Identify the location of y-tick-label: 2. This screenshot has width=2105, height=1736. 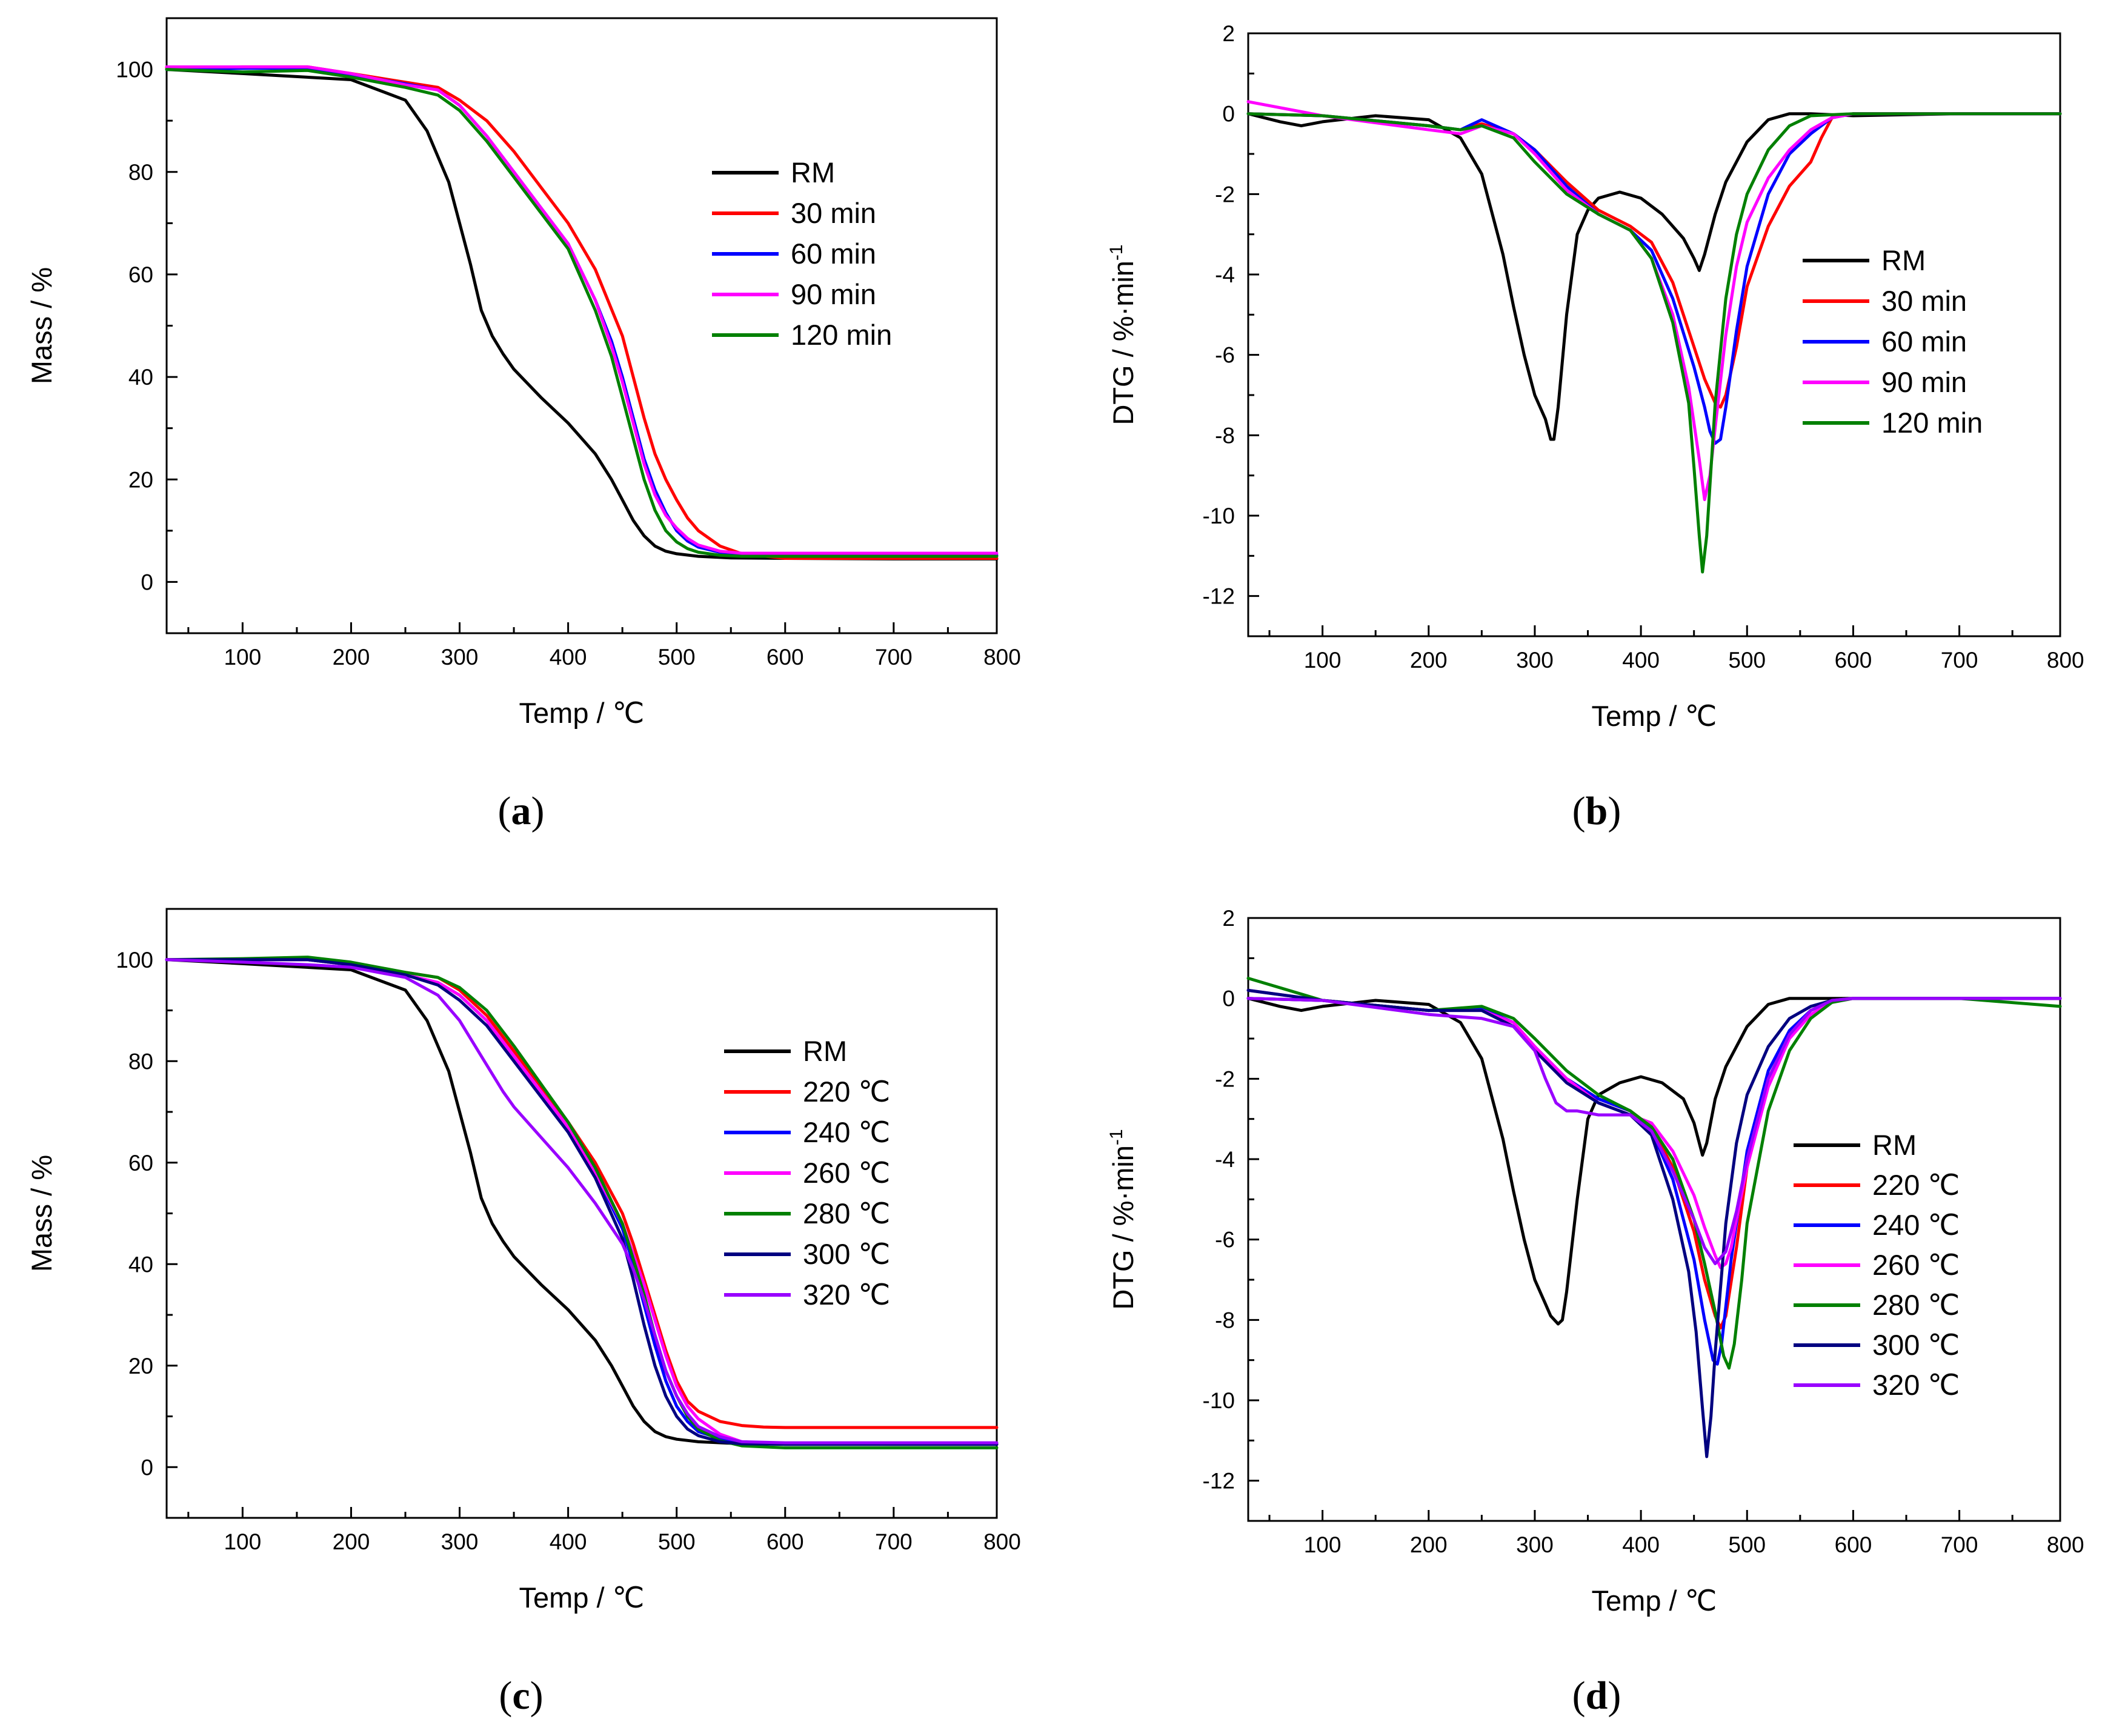
(1229, 33).